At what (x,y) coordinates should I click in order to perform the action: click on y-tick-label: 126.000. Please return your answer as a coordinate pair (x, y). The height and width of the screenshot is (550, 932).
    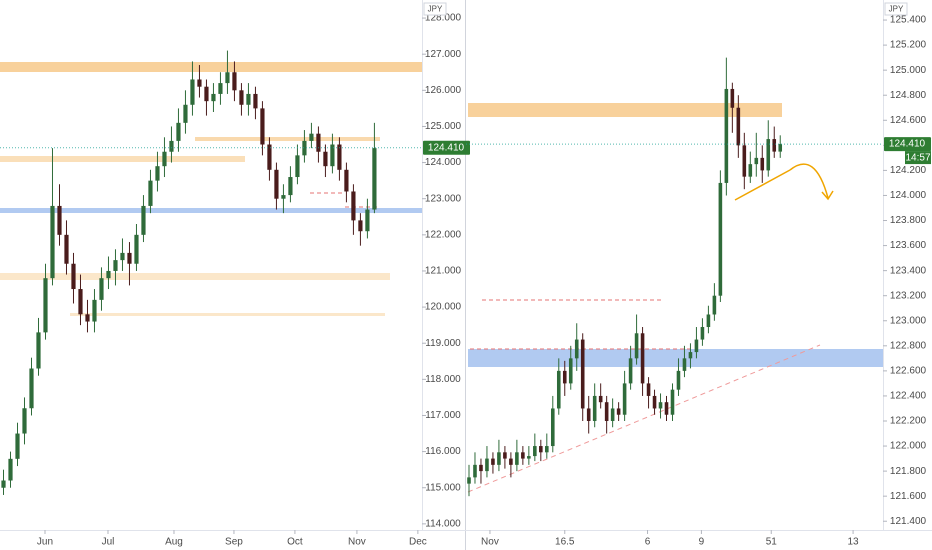
    Looking at the image, I should click on (443, 90).